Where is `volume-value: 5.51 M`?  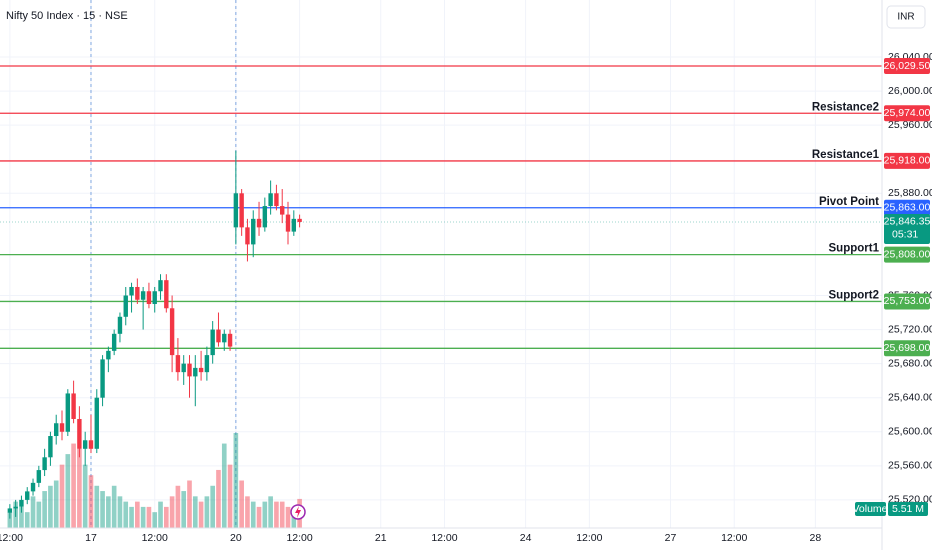
volume-value: 5.51 M is located at coordinates (908, 509).